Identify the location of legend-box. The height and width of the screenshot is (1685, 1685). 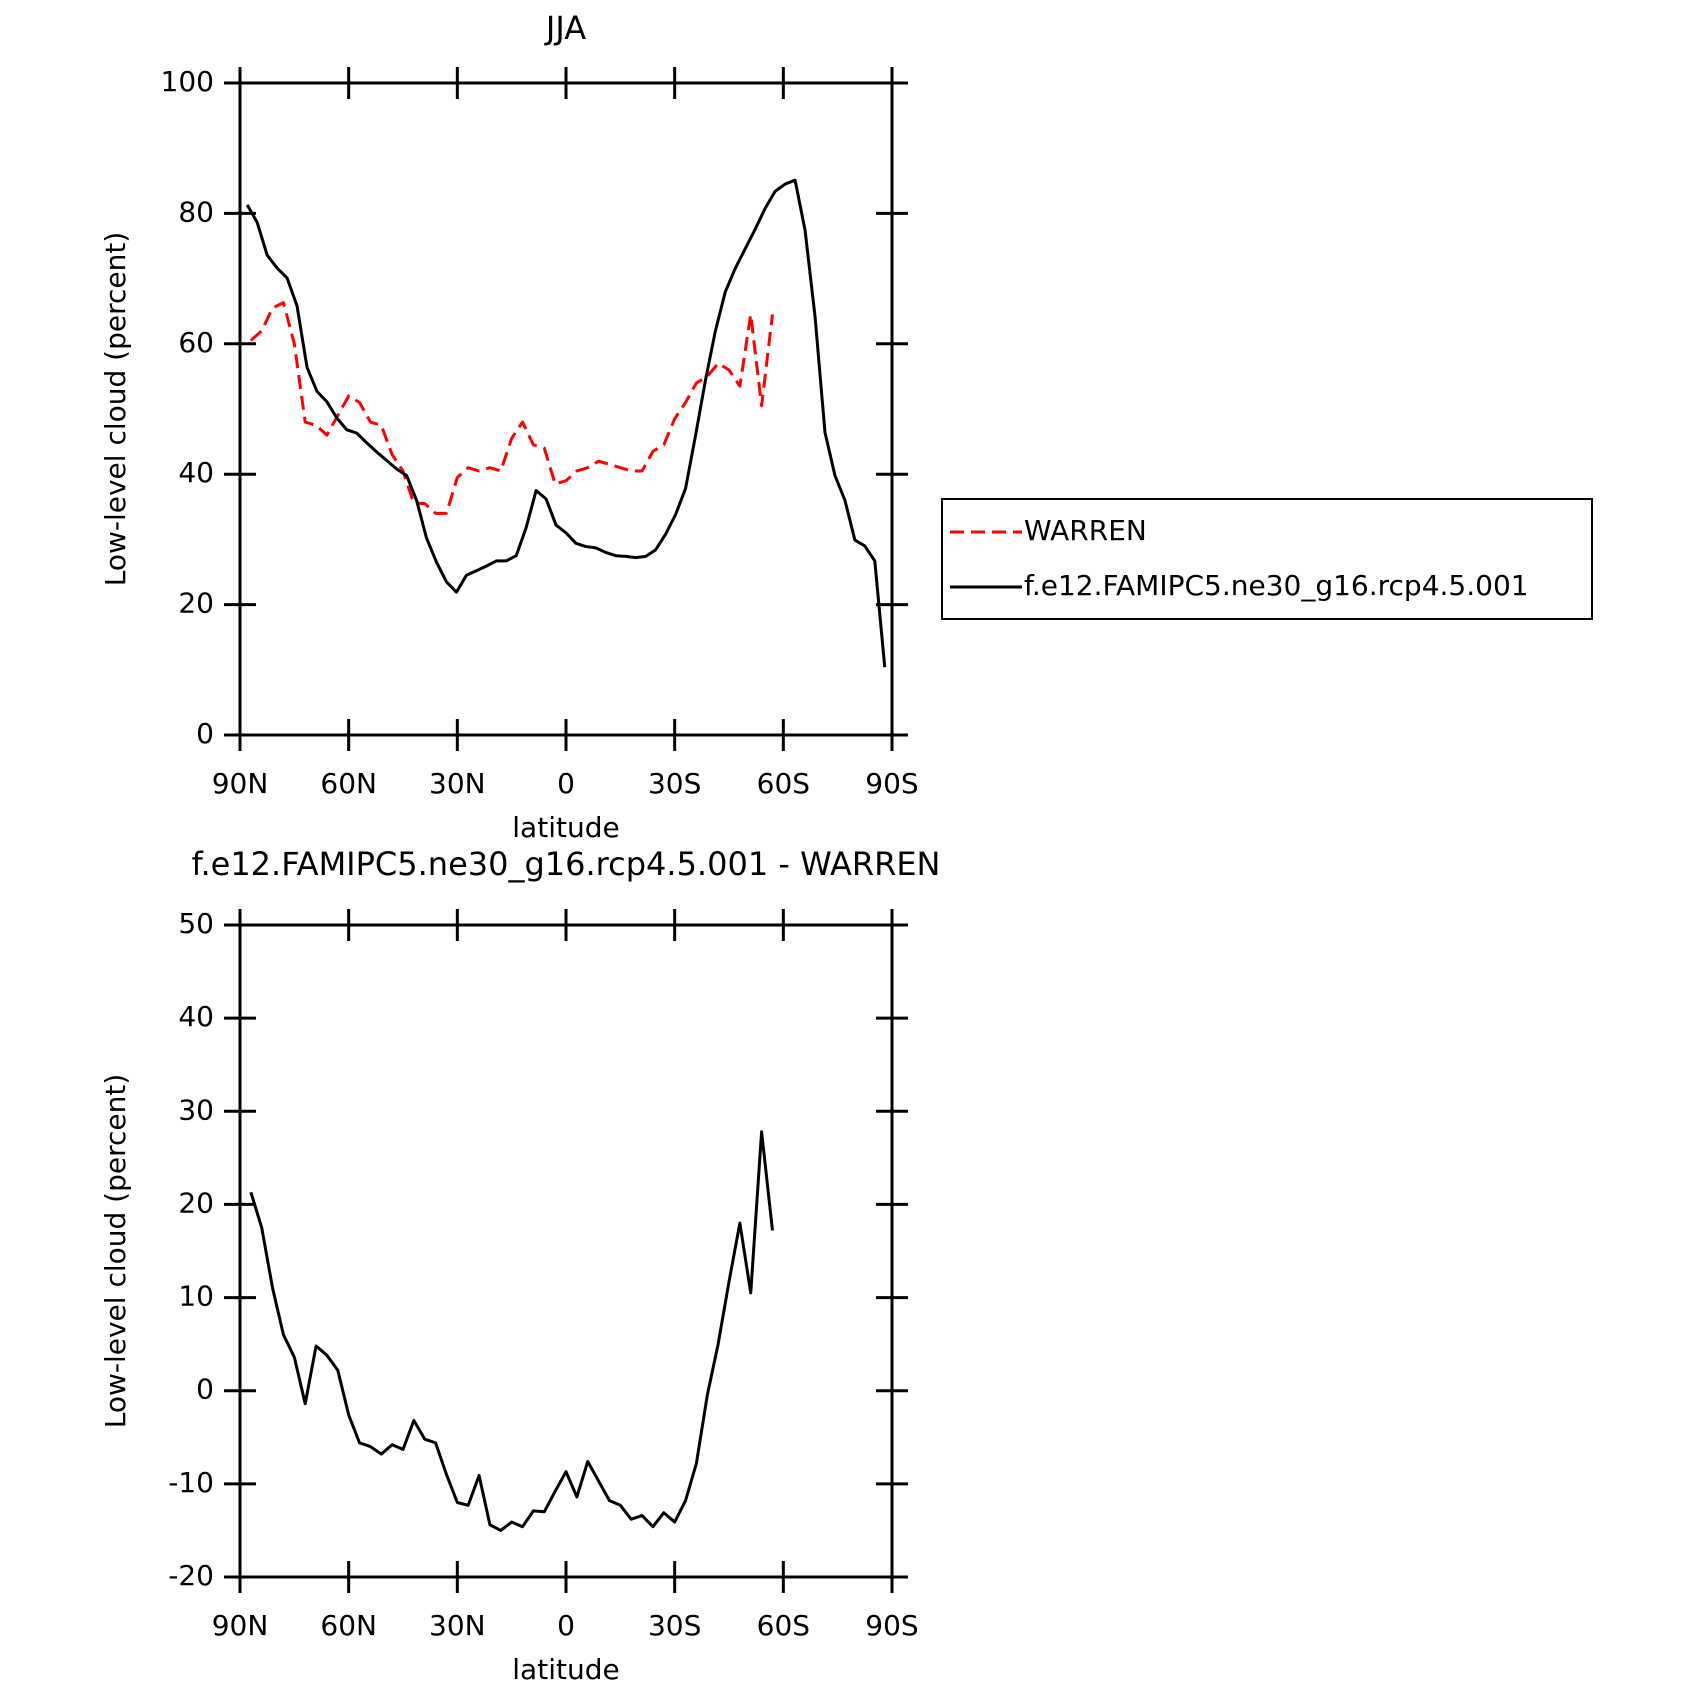
(1267, 559).